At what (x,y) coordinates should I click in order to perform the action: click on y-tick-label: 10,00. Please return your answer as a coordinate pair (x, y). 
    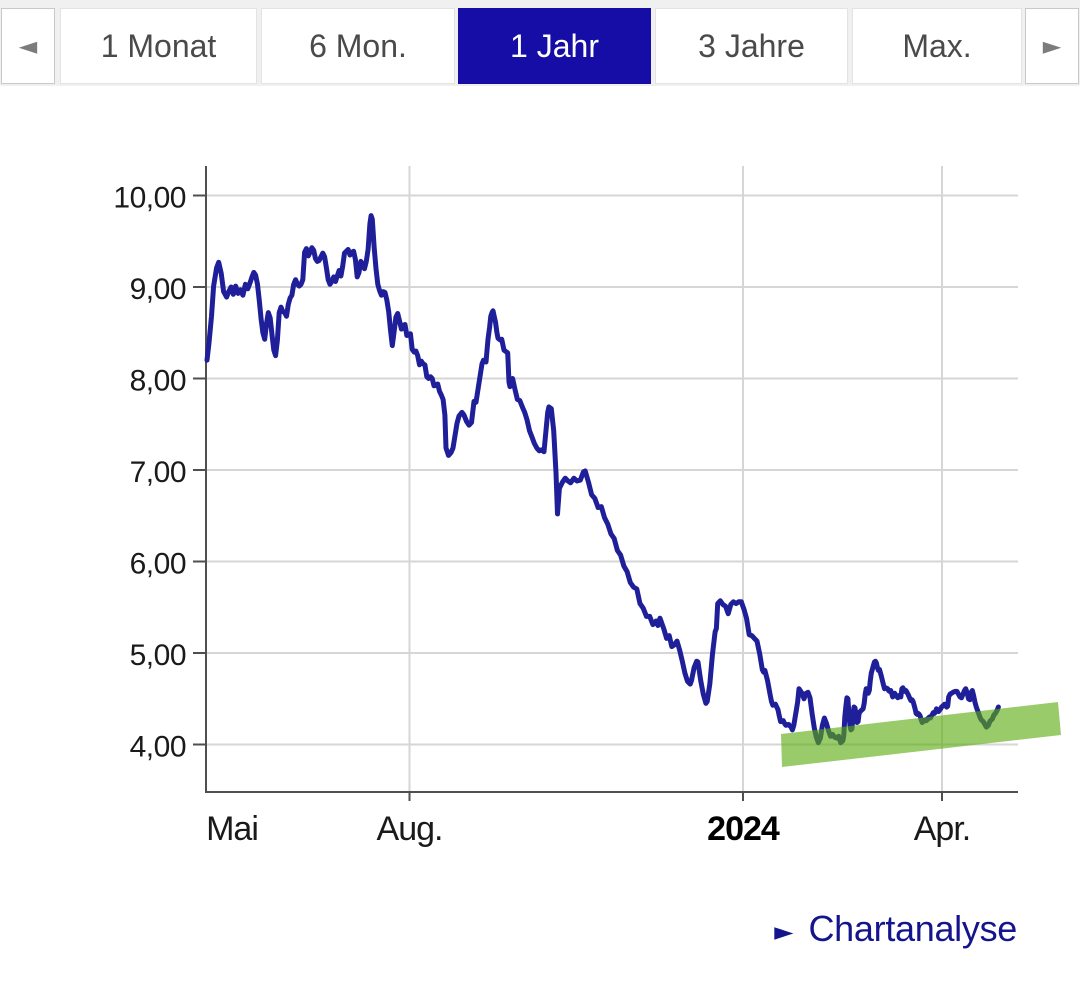
    Looking at the image, I should click on (149, 198).